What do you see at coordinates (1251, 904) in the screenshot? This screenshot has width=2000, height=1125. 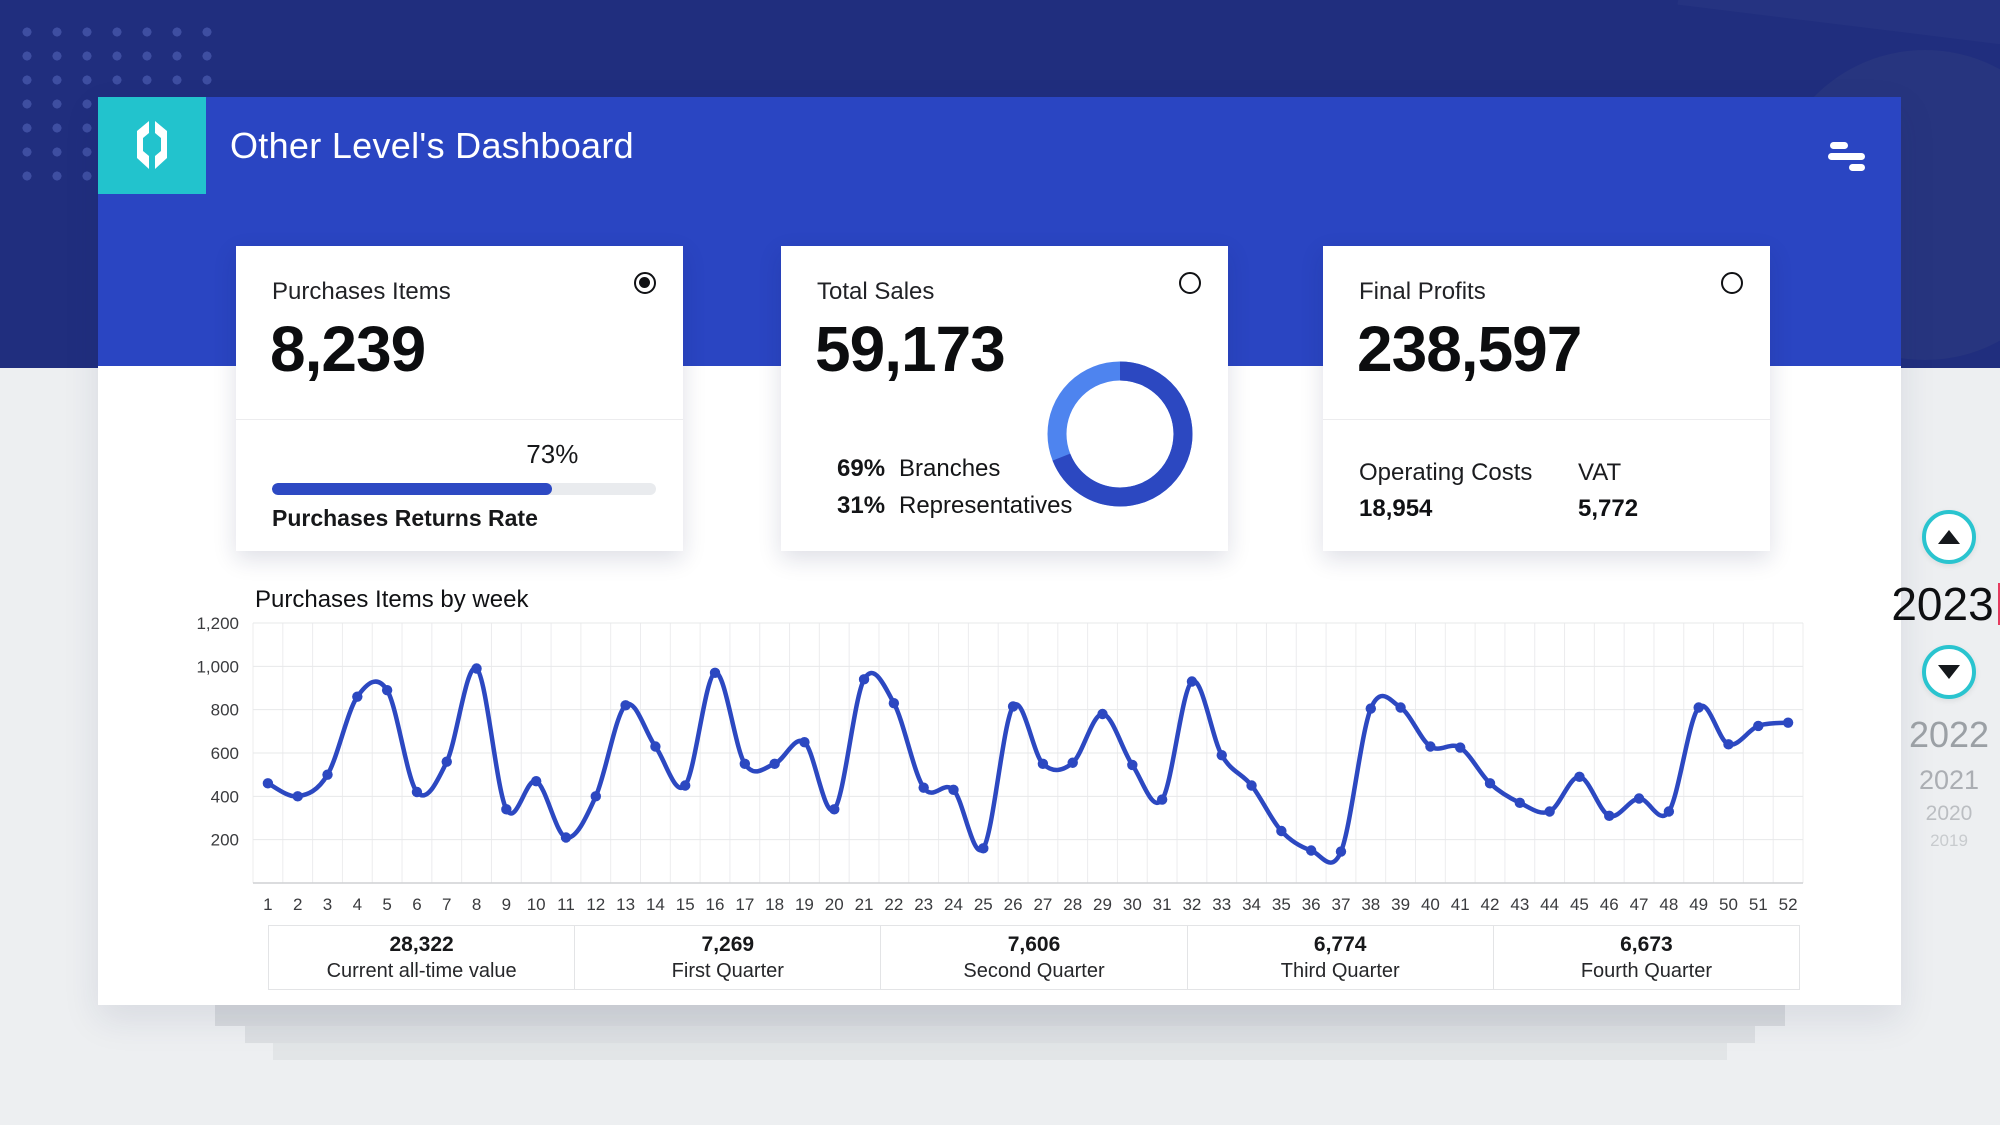 I see `svg-text: 34` at bounding box center [1251, 904].